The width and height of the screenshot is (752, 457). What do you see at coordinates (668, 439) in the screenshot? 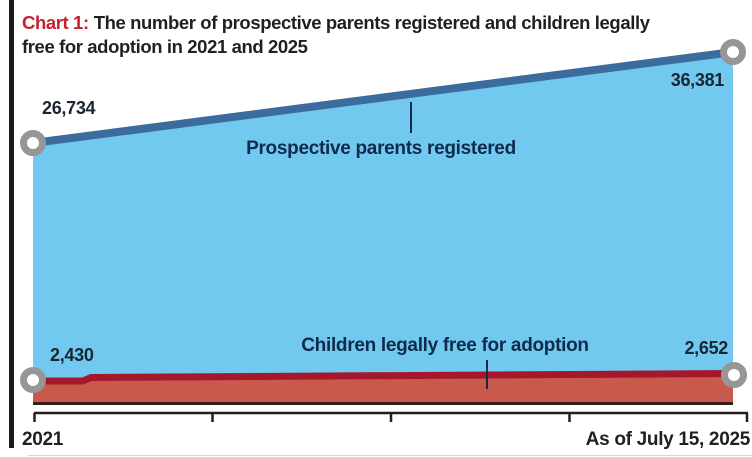
I see `x-axis-label-right: As of July 15, 2025` at bounding box center [668, 439].